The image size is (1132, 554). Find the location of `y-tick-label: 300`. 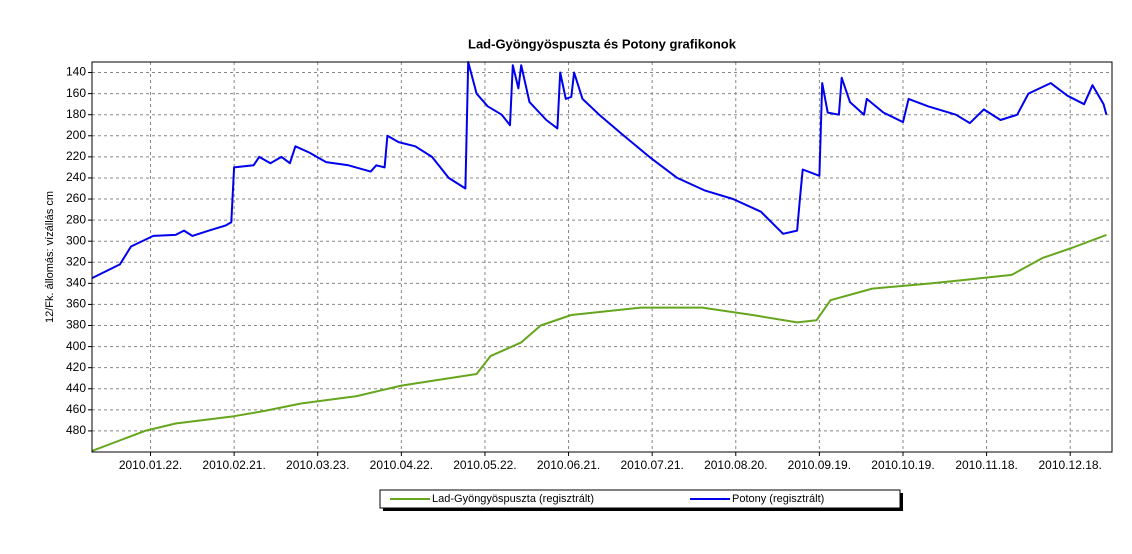

y-tick-label: 300 is located at coordinates (76, 240).